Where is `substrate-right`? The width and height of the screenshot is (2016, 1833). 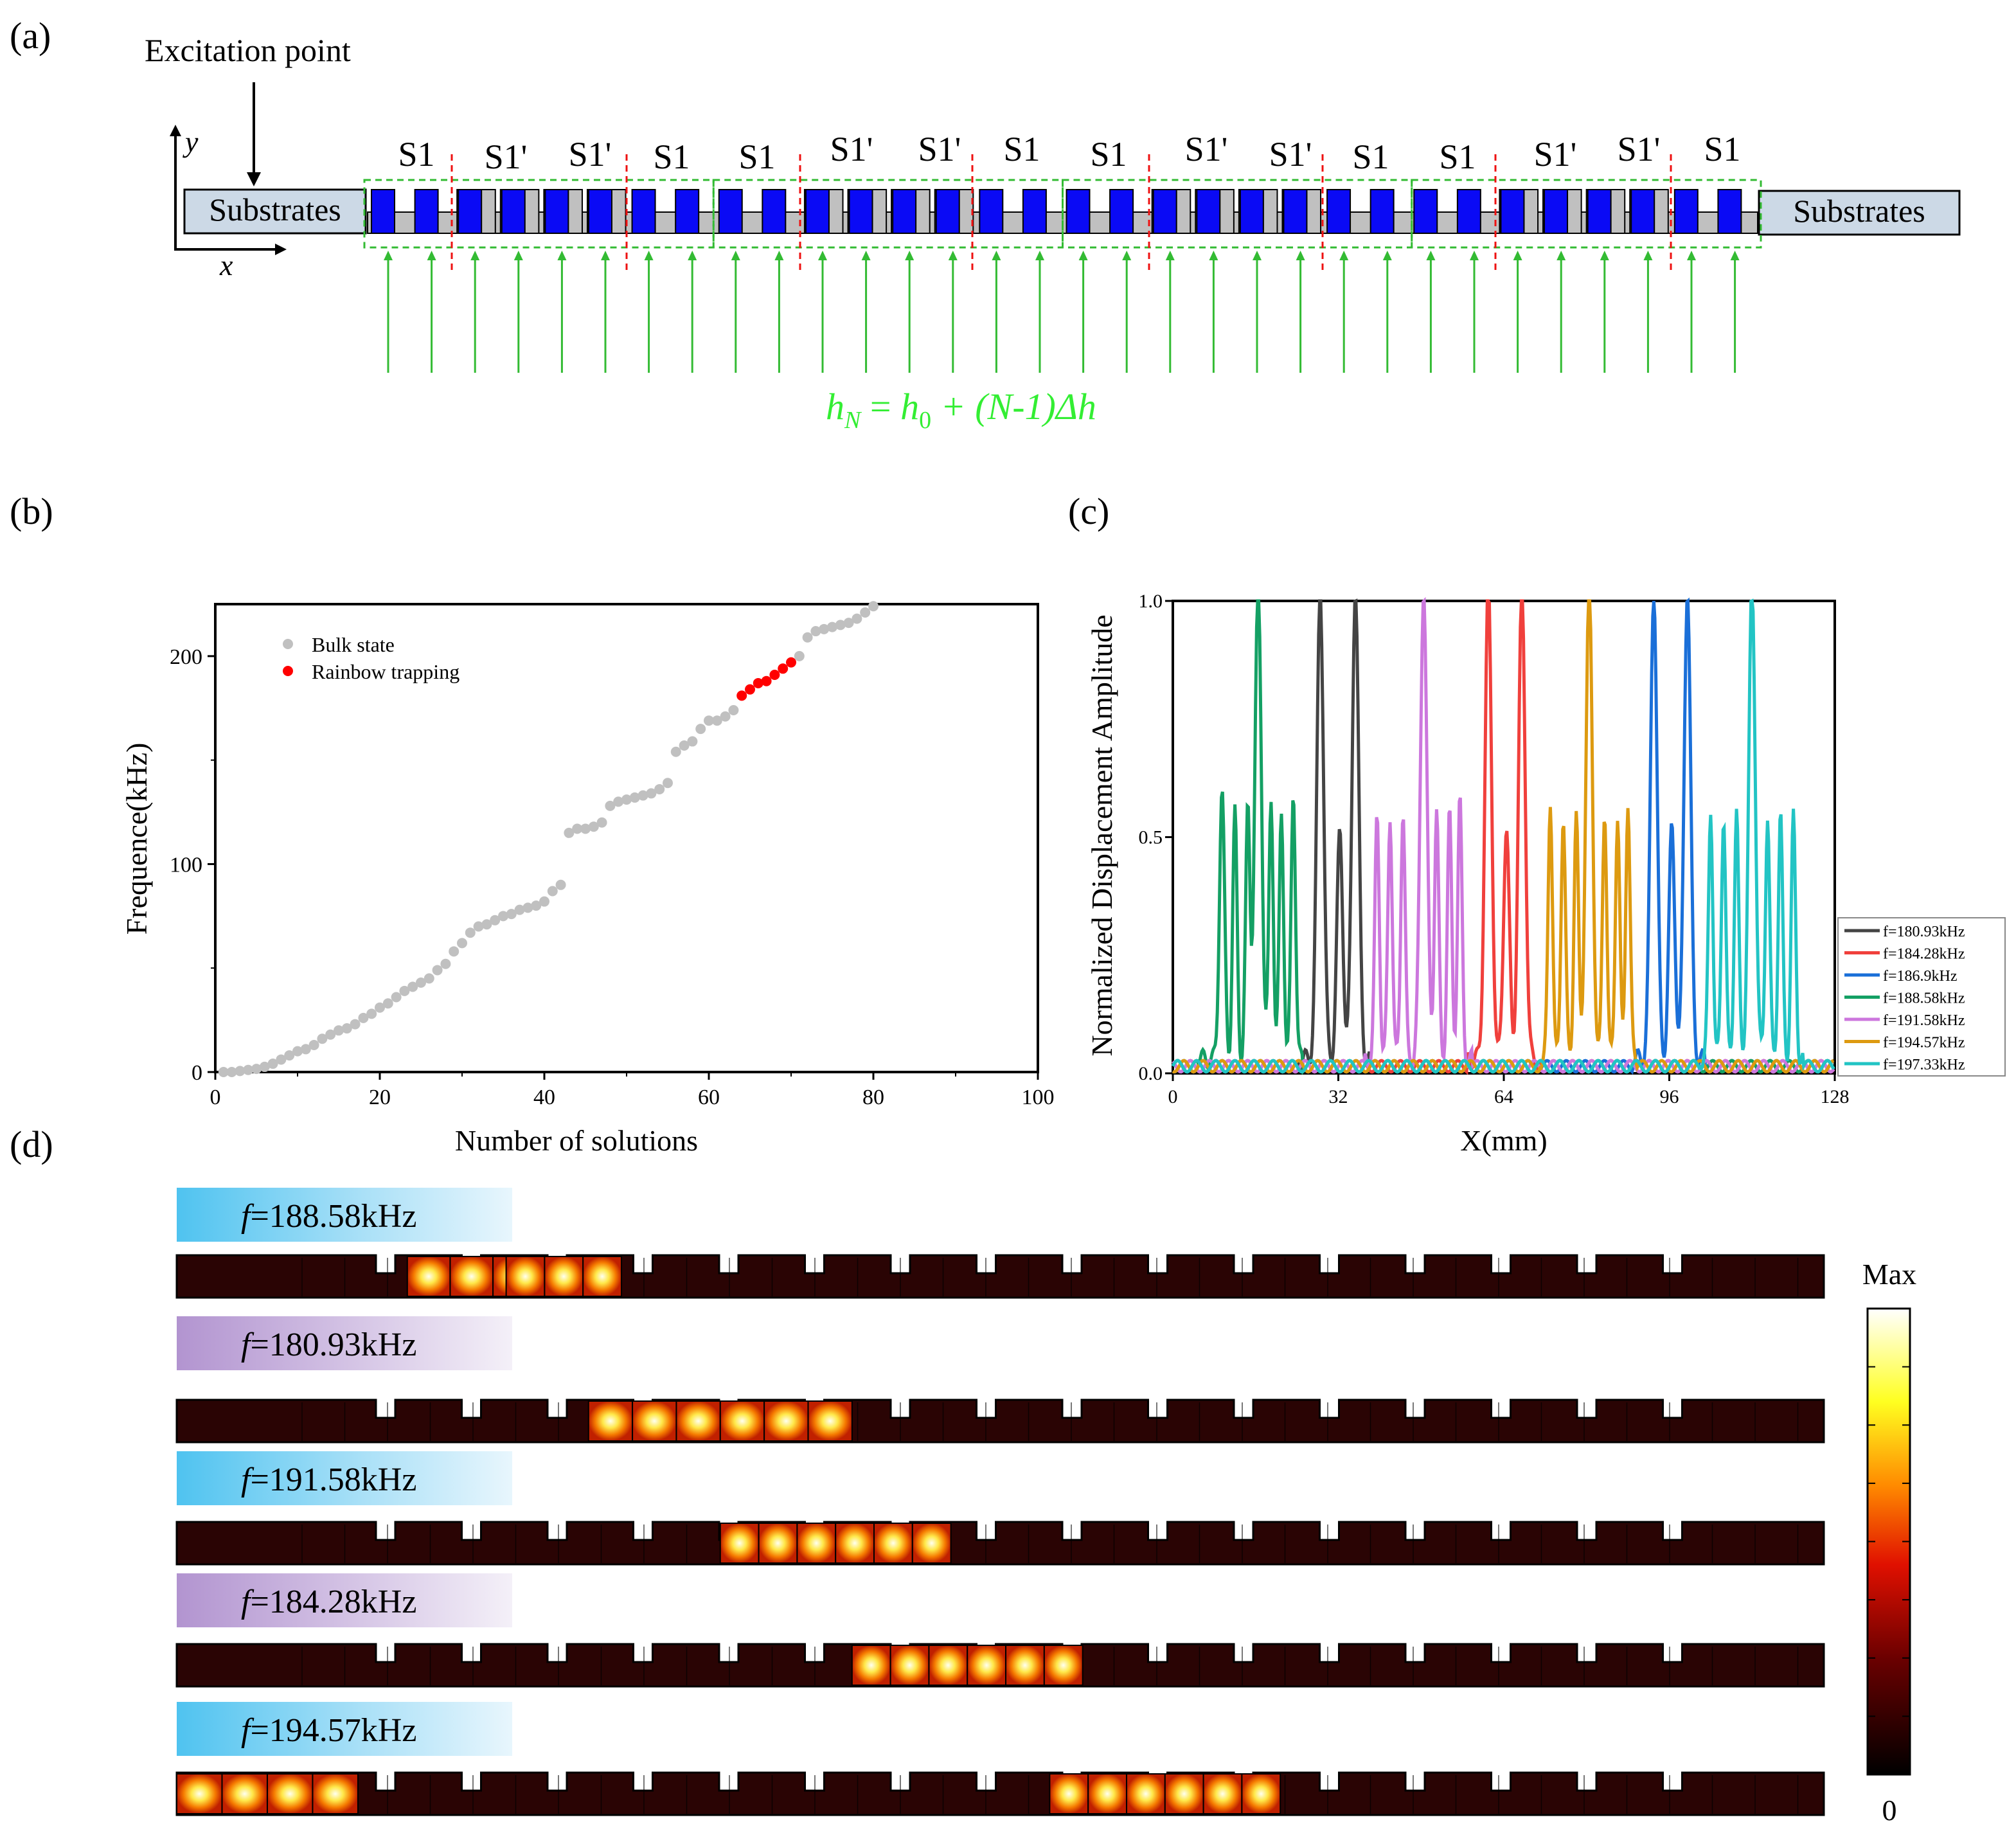 substrate-right is located at coordinates (1859, 213).